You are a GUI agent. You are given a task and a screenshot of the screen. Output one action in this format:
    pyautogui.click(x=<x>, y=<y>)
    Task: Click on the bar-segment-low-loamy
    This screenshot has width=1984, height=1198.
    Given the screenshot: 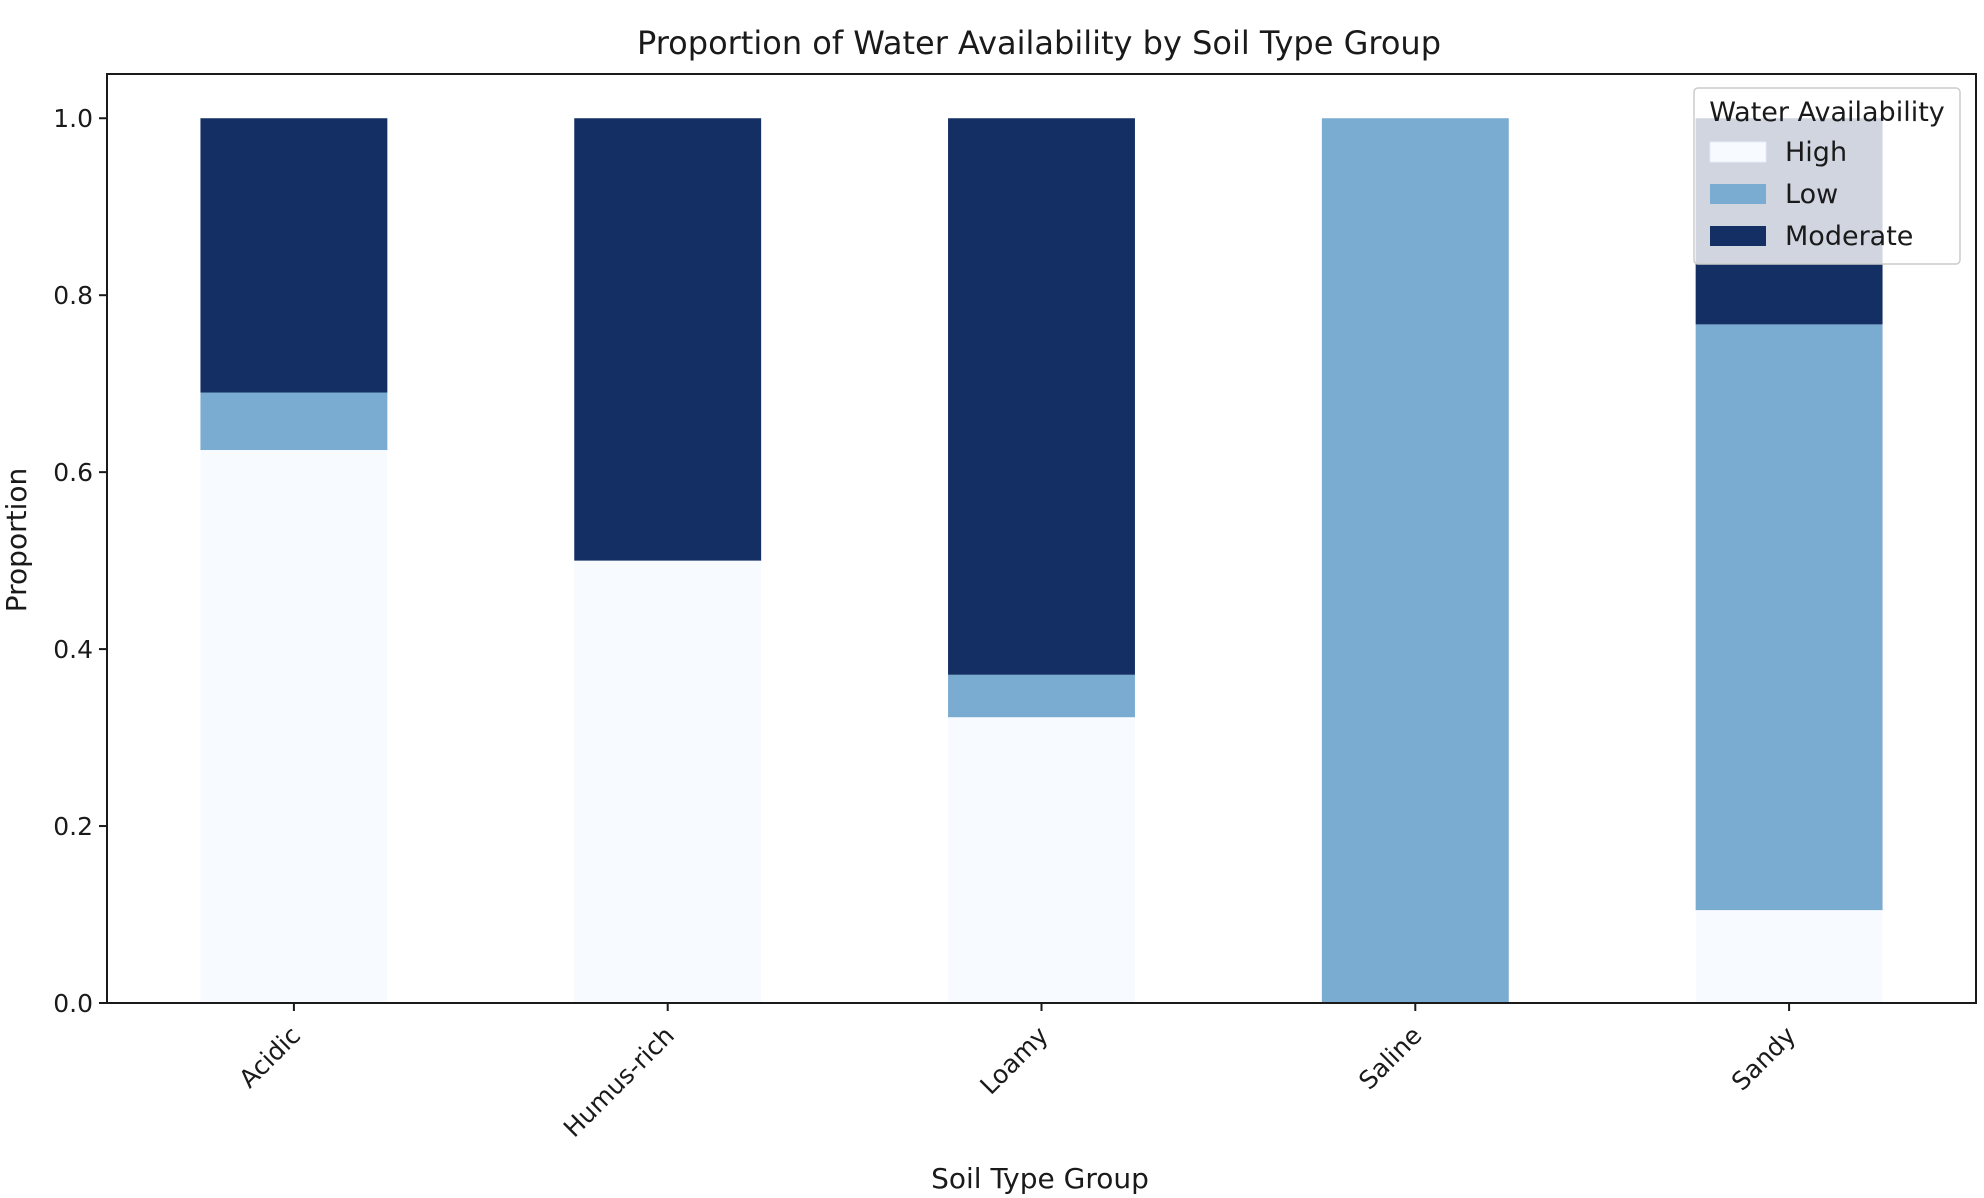 What is the action you would take?
    pyautogui.click(x=1041, y=696)
    